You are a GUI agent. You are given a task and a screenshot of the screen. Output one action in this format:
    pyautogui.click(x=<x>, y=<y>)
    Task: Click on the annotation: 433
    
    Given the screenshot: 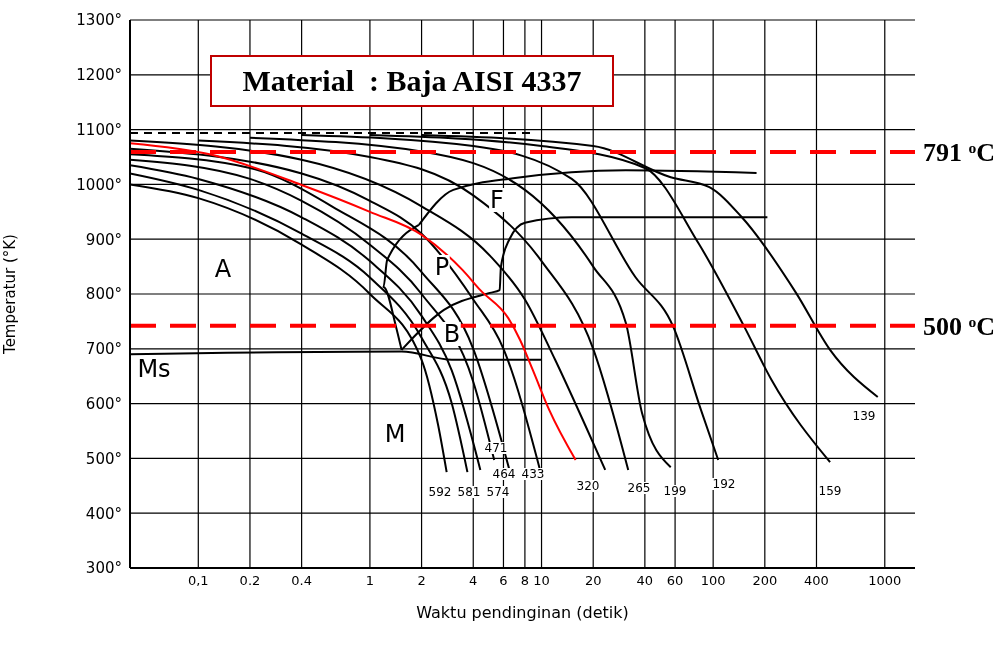 What is the action you would take?
    pyautogui.click(x=533, y=474)
    